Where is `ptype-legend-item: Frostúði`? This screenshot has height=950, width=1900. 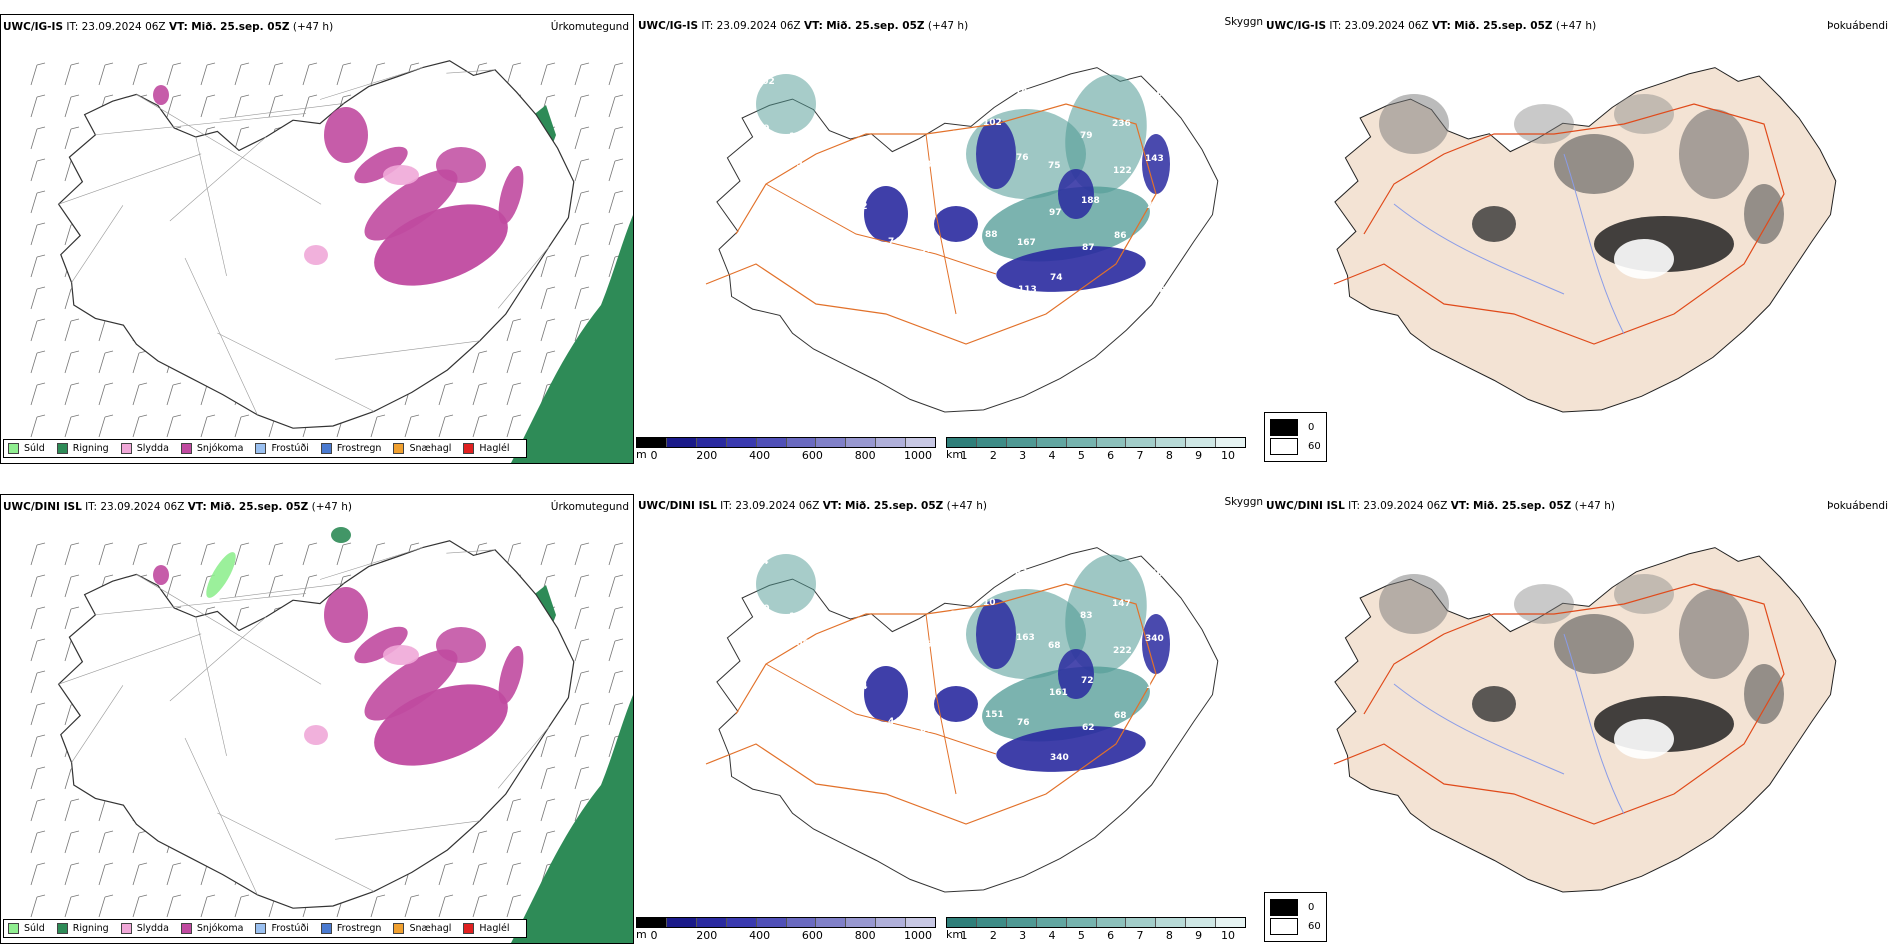 ptype-legend-item: Frostúði is located at coordinates (282, 448).